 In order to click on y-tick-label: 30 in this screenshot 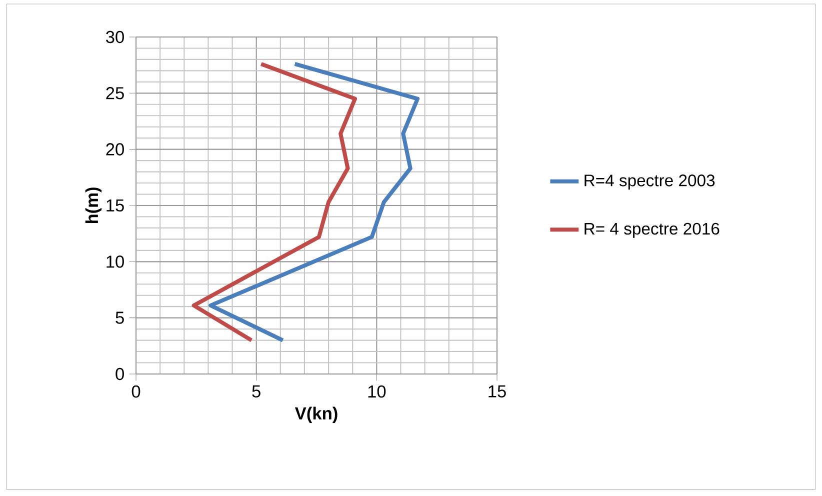, I will do `click(115, 37)`.